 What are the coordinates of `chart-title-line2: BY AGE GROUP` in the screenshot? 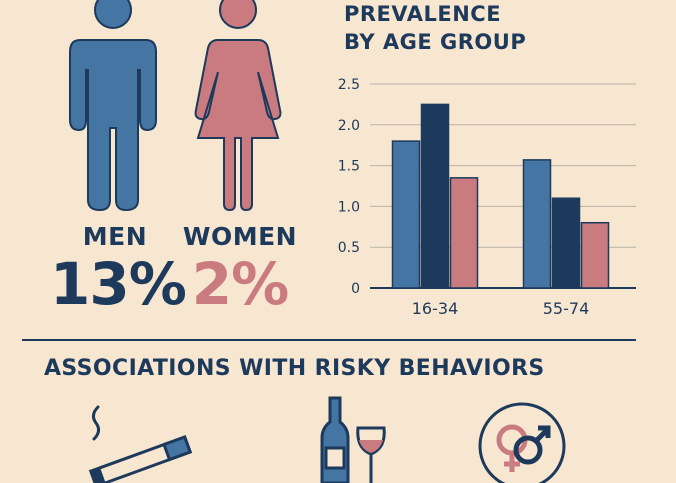 It's located at (435, 42).